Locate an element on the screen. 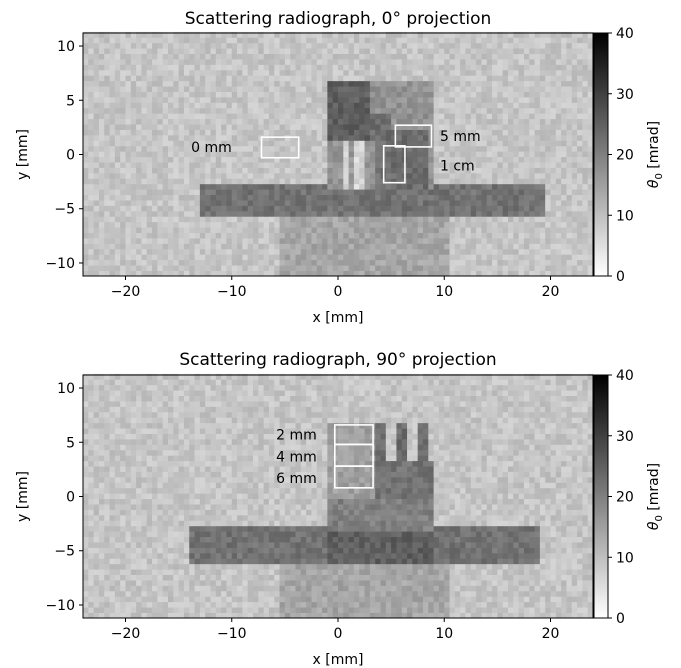  annotation-label-1: 5 mm is located at coordinates (460, 137).